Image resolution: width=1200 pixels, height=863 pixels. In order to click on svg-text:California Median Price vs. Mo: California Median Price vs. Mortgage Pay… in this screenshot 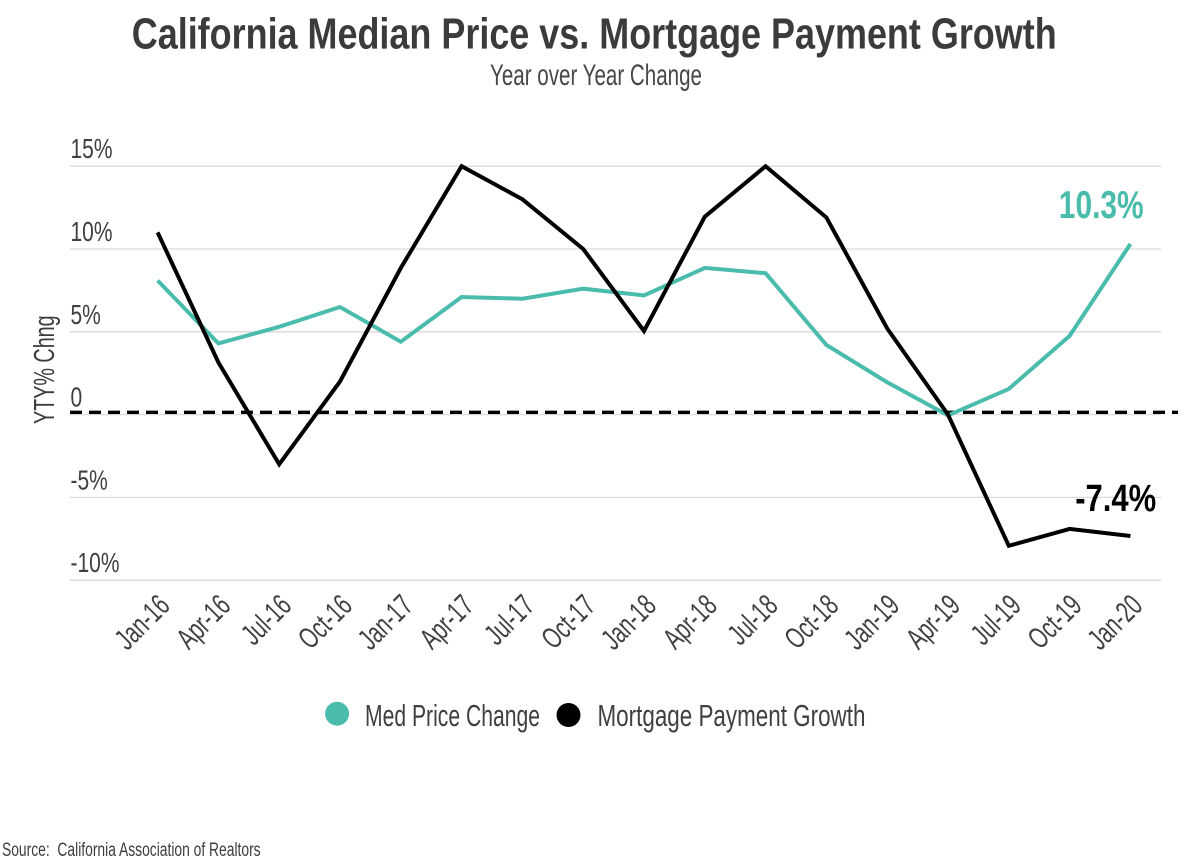, I will do `click(594, 33)`.